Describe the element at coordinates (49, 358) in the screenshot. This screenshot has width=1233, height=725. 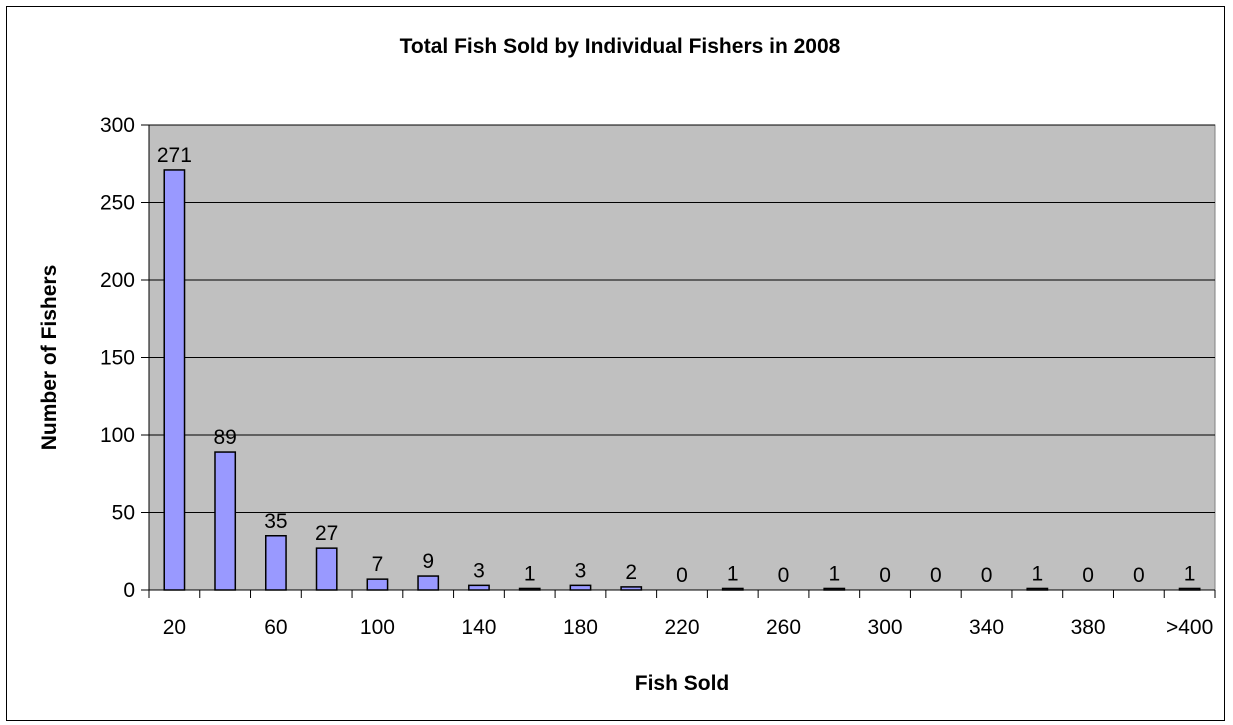
I see `y-axis-title: Number of Fishers` at that location.